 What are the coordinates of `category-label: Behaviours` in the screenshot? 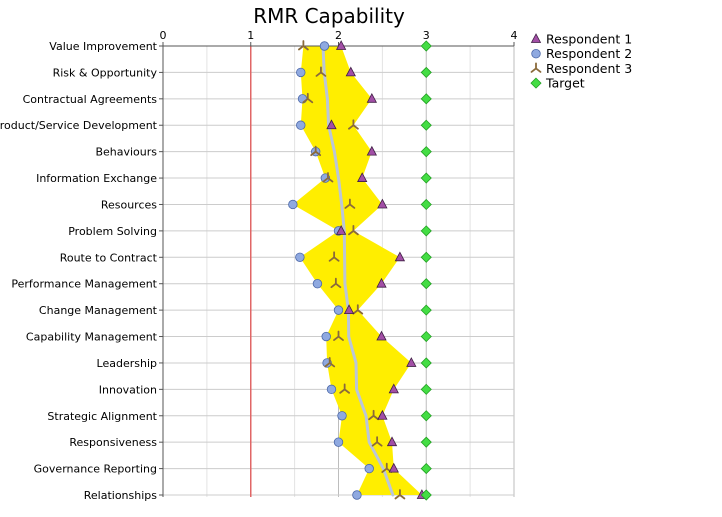 It's located at (126, 152).